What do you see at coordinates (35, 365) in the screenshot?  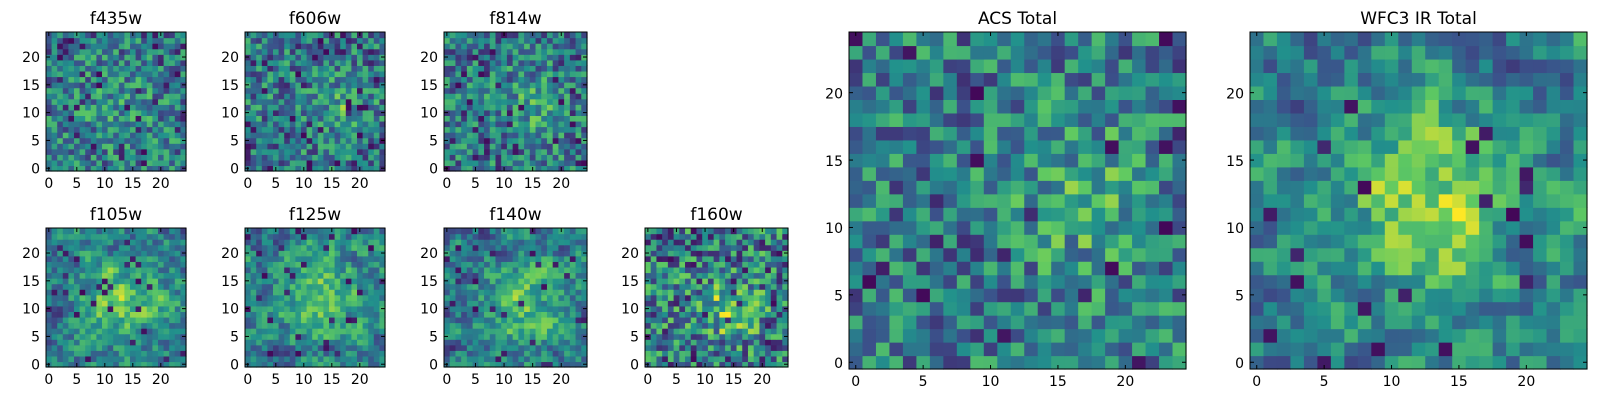 I see `y-tick-label: 0` at bounding box center [35, 365].